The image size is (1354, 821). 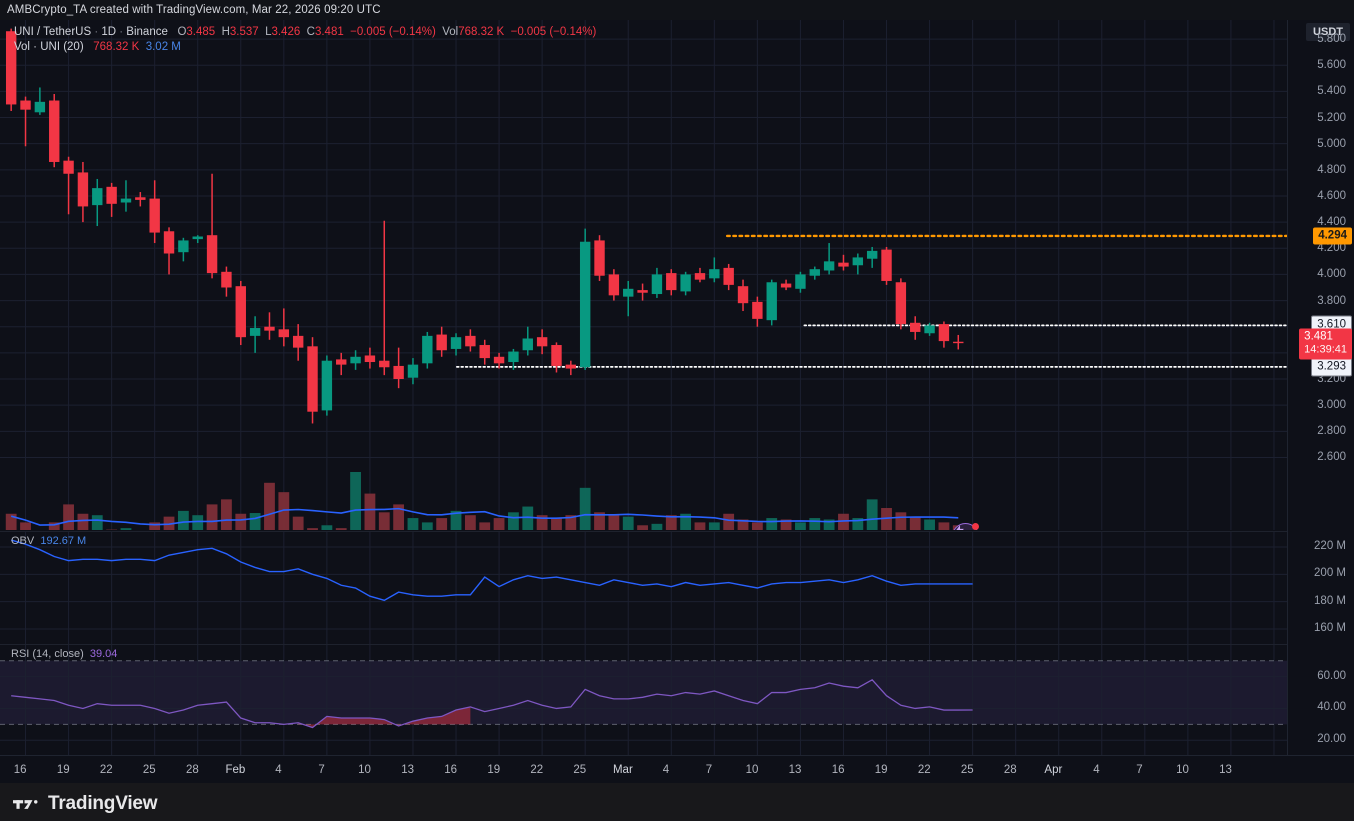 I want to click on obv-tick-label: 180 M, so click(x=1330, y=600).